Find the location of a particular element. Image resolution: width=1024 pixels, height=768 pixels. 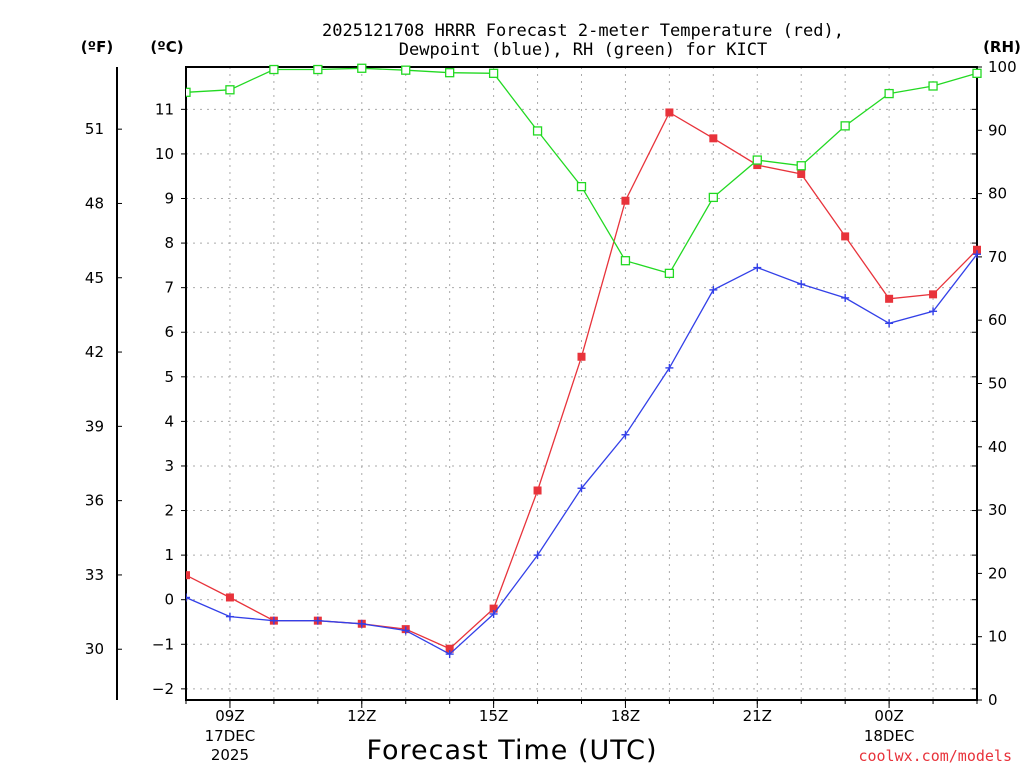

celsius-tick-label: 11 is located at coordinates (164, 109).